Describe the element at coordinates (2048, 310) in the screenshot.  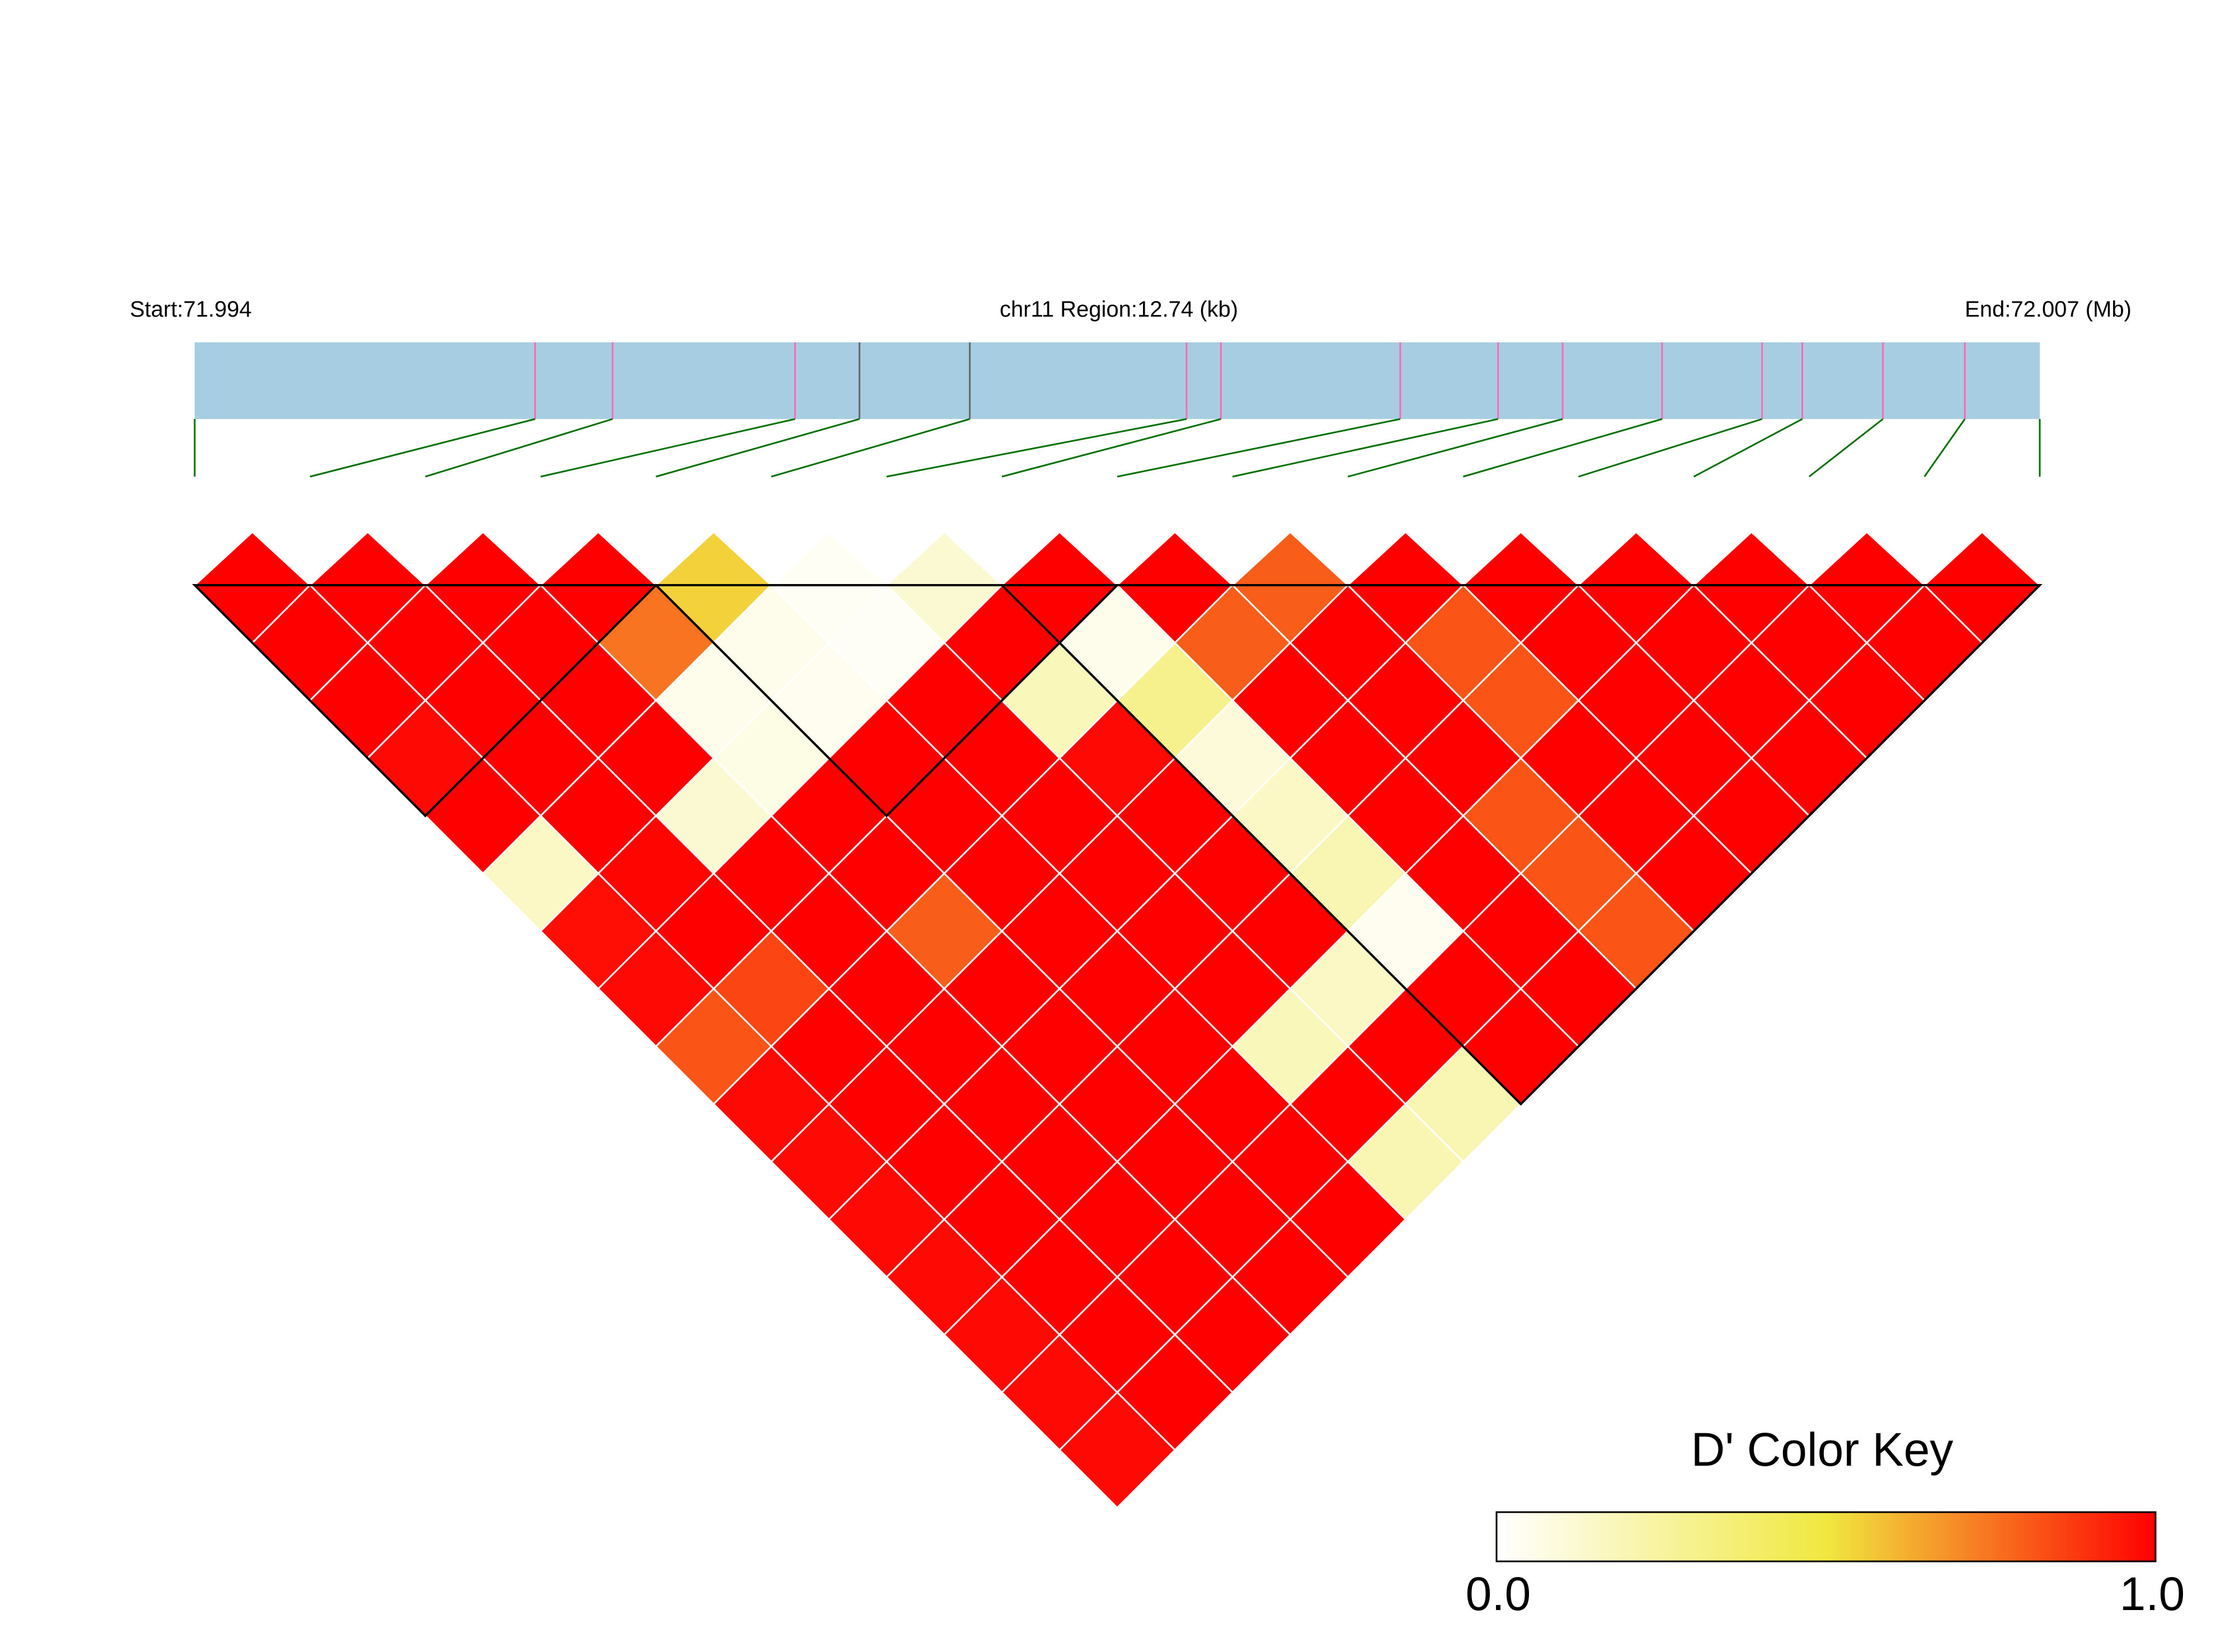
I see `end-label: End:72.007 (Mb)` at that location.